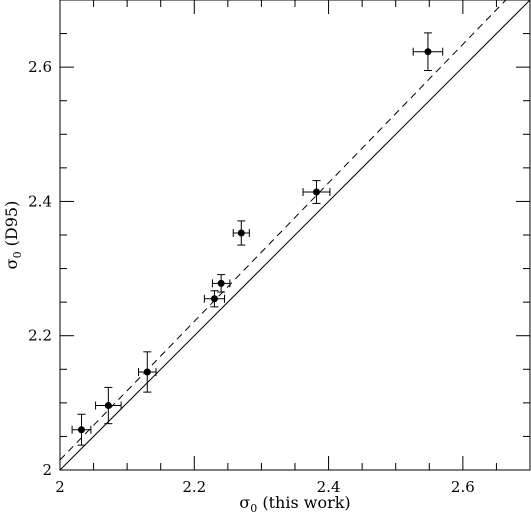 The image size is (531, 524). I want to click on x-tick-label: 2.2, so click(194, 487).